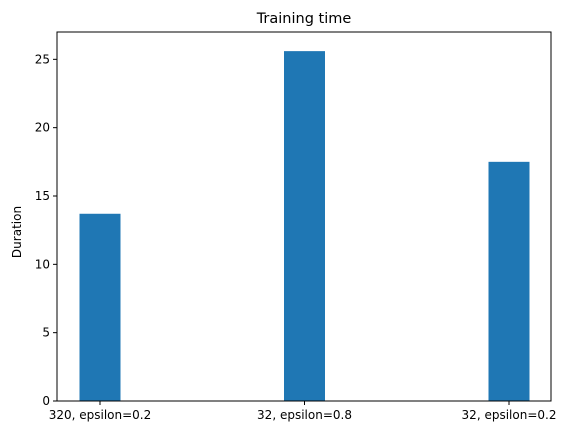 Image resolution: width=574 pixels, height=435 pixels. What do you see at coordinates (42, 196) in the screenshot?
I see `y-tick-label-3: 15` at bounding box center [42, 196].